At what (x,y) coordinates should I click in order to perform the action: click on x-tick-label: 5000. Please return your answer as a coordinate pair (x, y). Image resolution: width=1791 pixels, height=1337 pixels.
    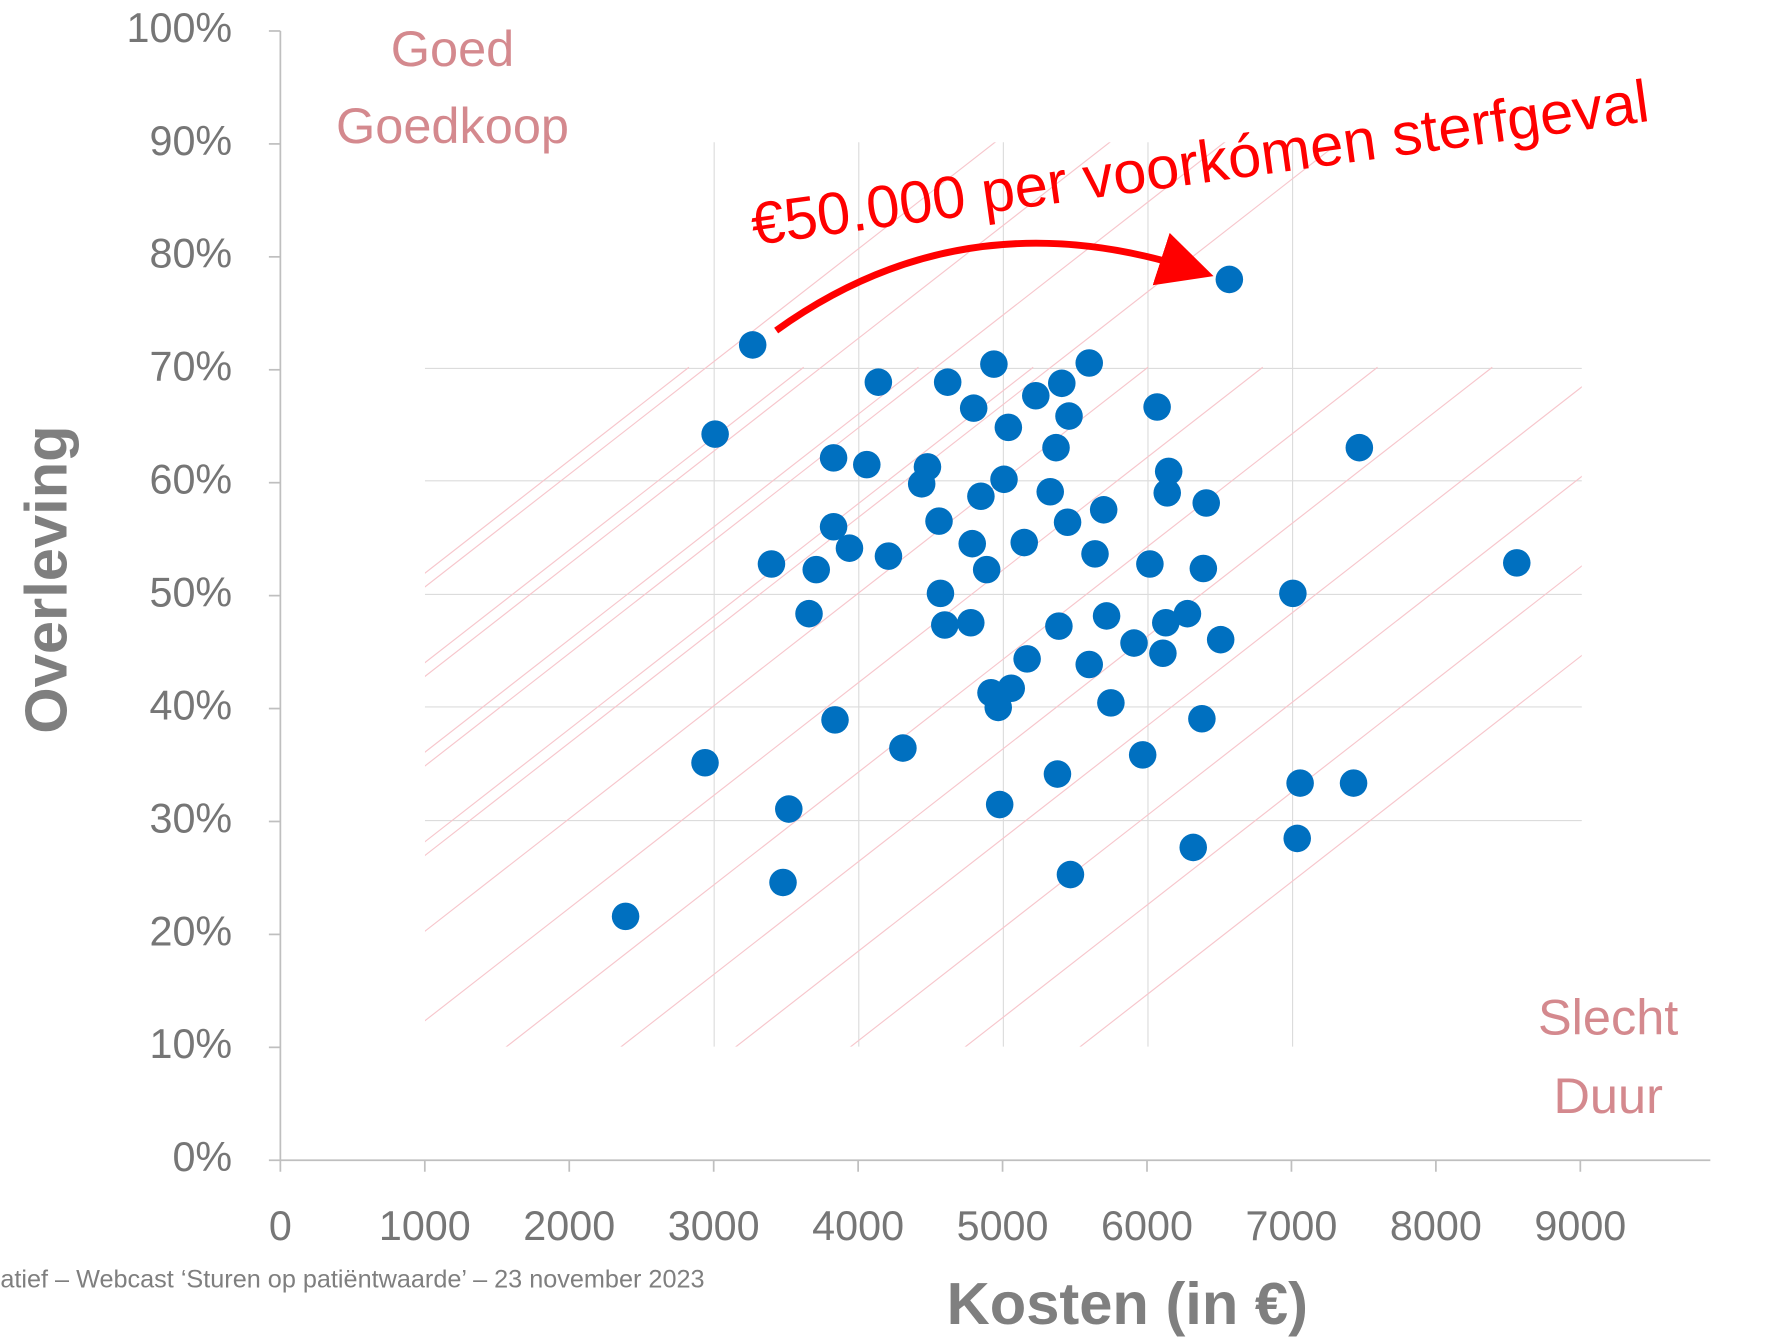
    Looking at the image, I should click on (1003, 1226).